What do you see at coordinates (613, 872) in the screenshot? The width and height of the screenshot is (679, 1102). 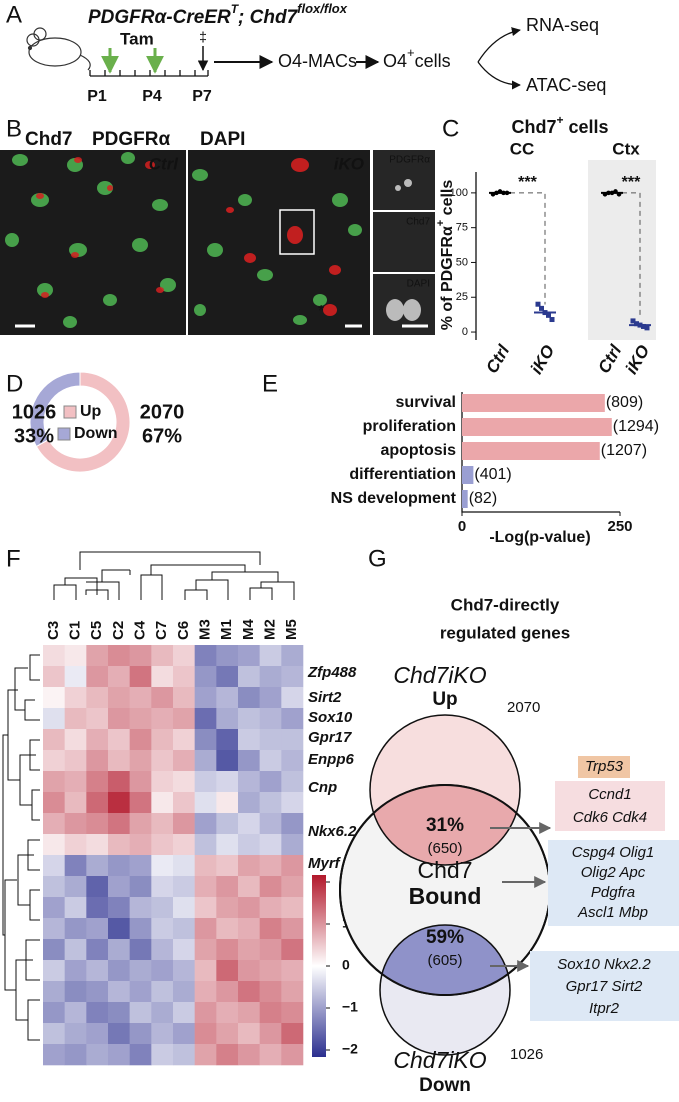 I see `gene-name: Olig2 Apc` at bounding box center [613, 872].